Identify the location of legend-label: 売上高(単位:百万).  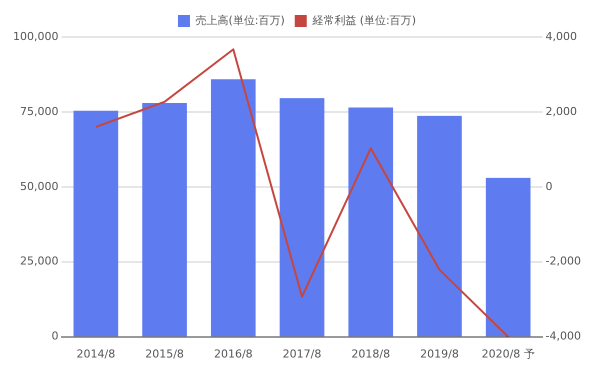
(240, 20).